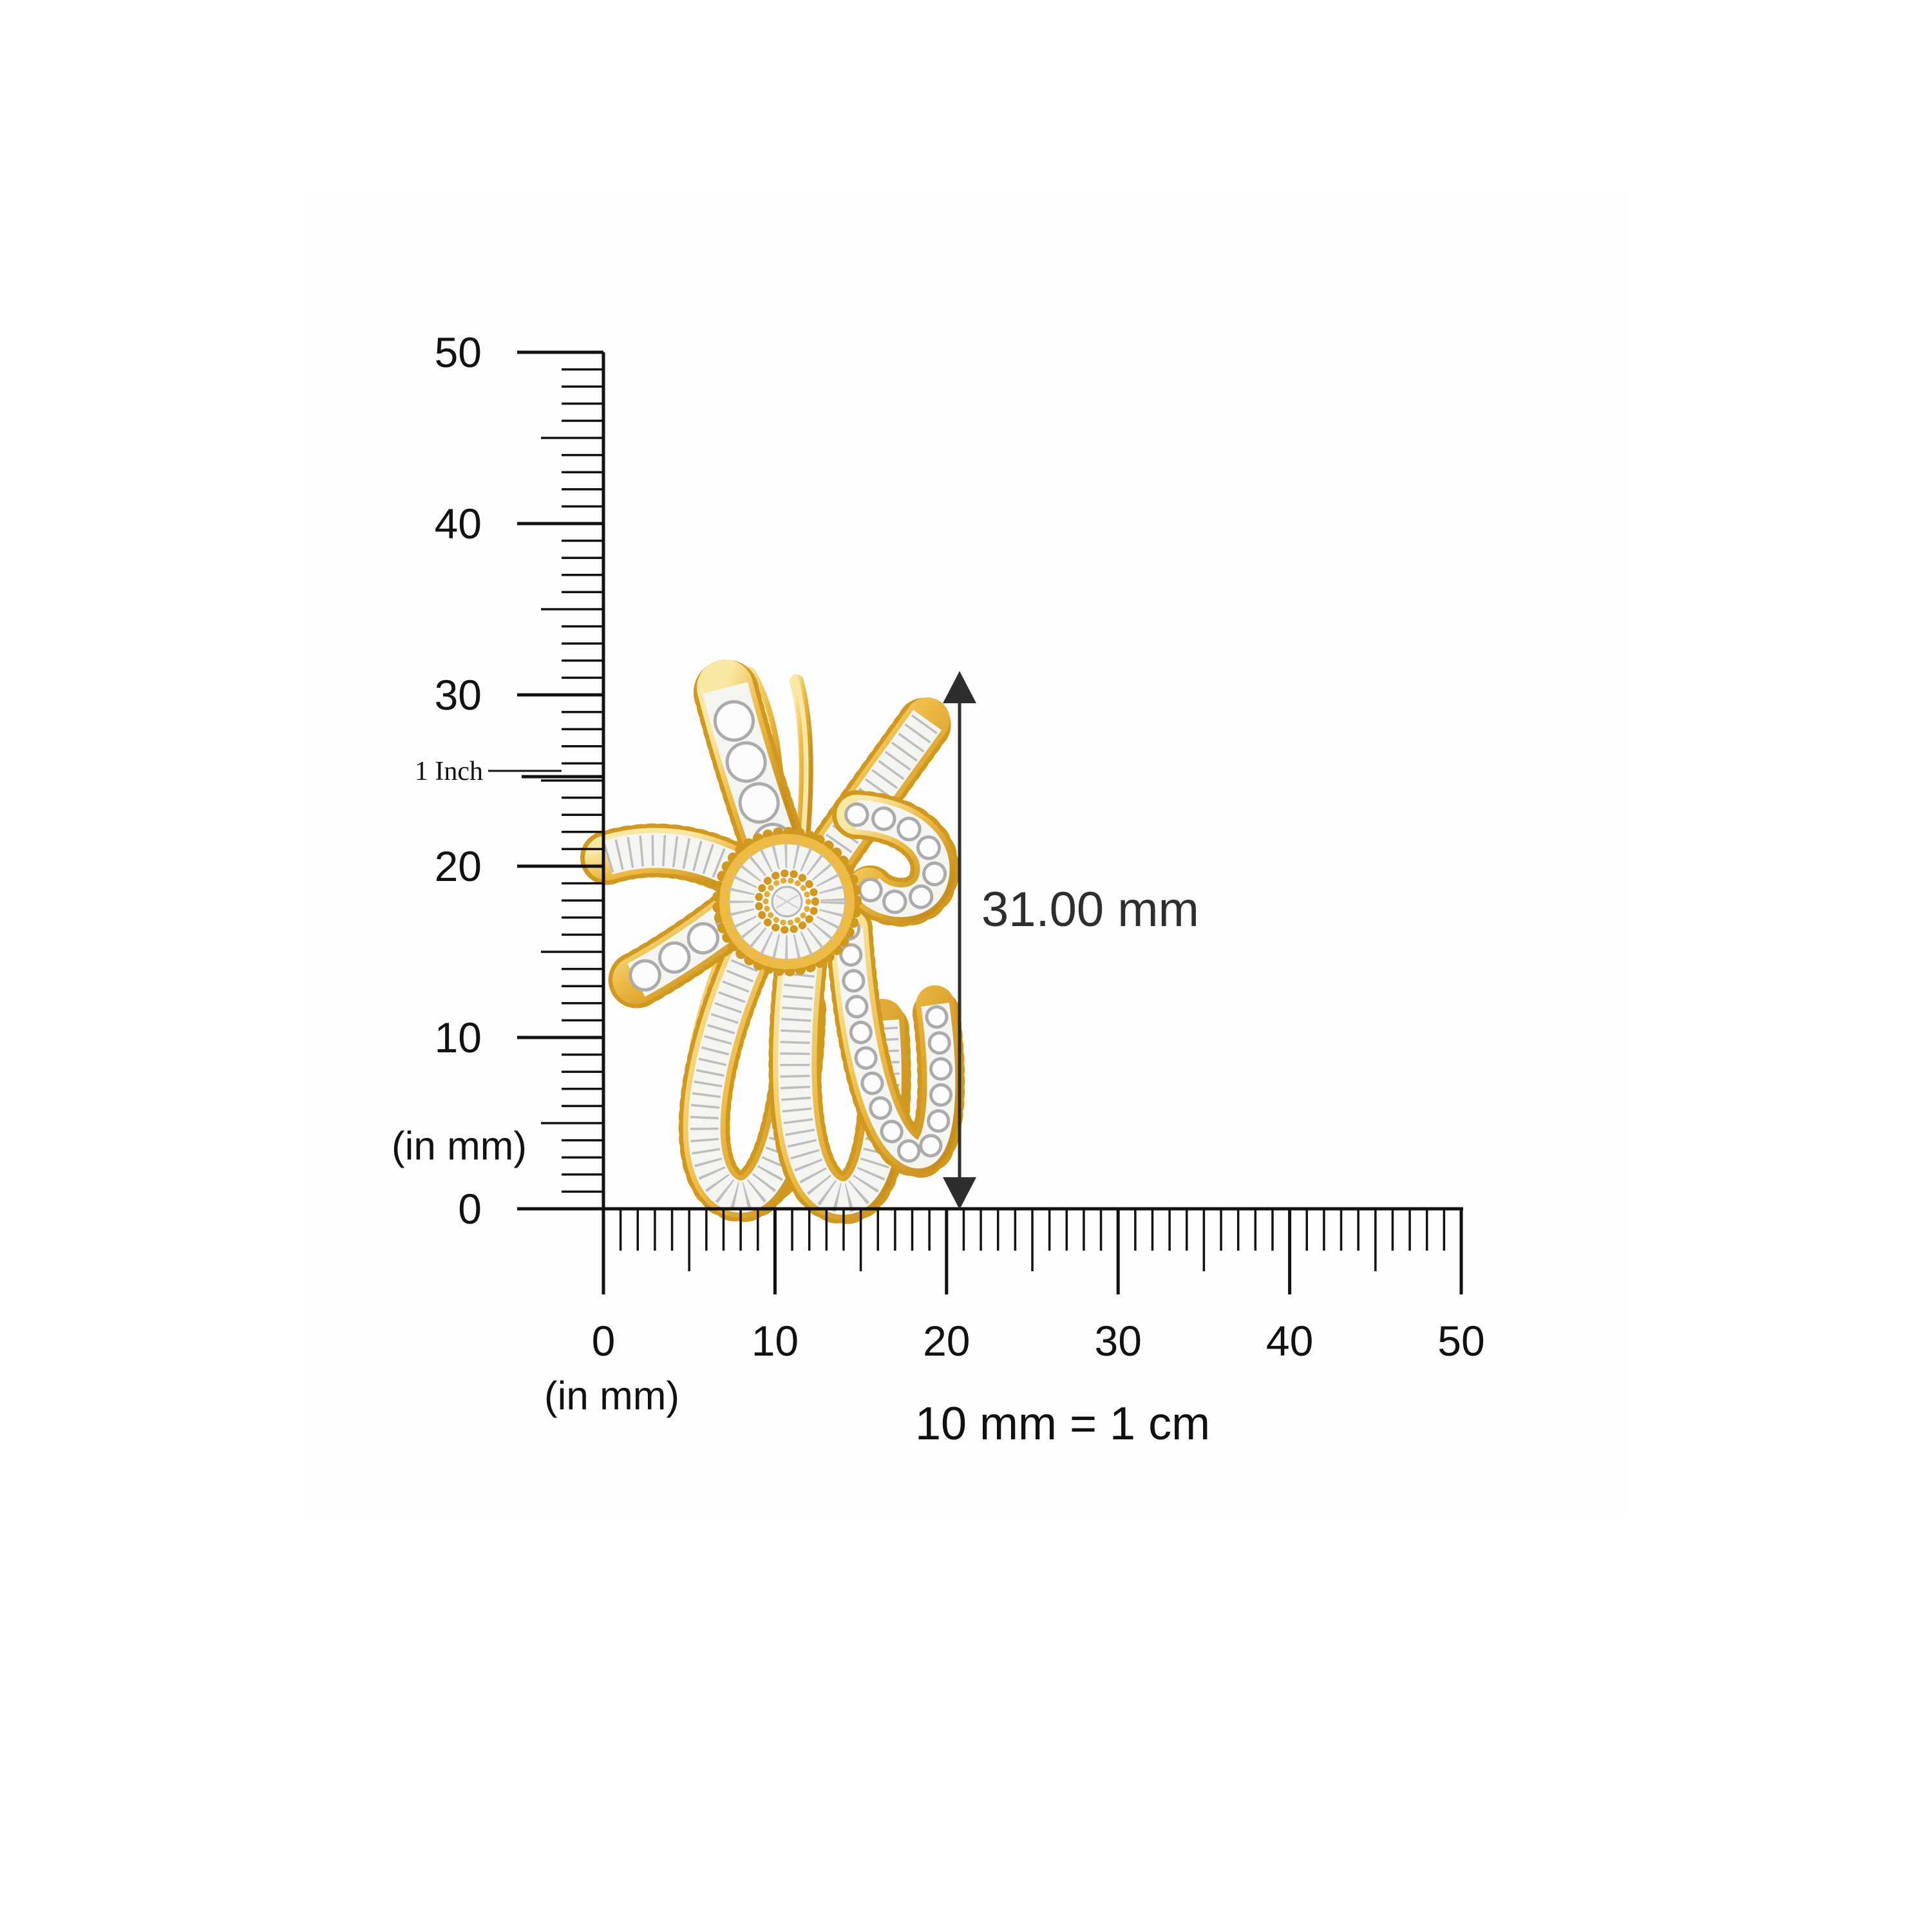  I want to click on dimension-label: 31.00 mm, so click(1090, 910).